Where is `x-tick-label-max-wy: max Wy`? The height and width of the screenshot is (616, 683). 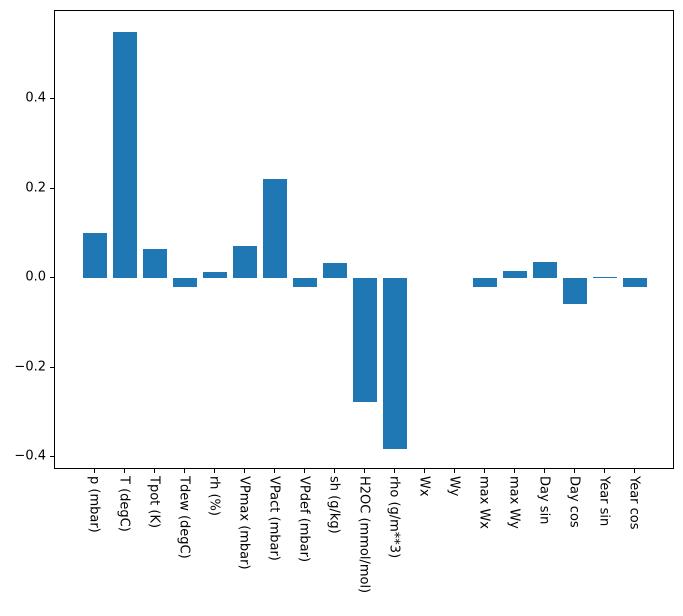
x-tick-label-max-wy: max Wy is located at coordinates (514, 502).